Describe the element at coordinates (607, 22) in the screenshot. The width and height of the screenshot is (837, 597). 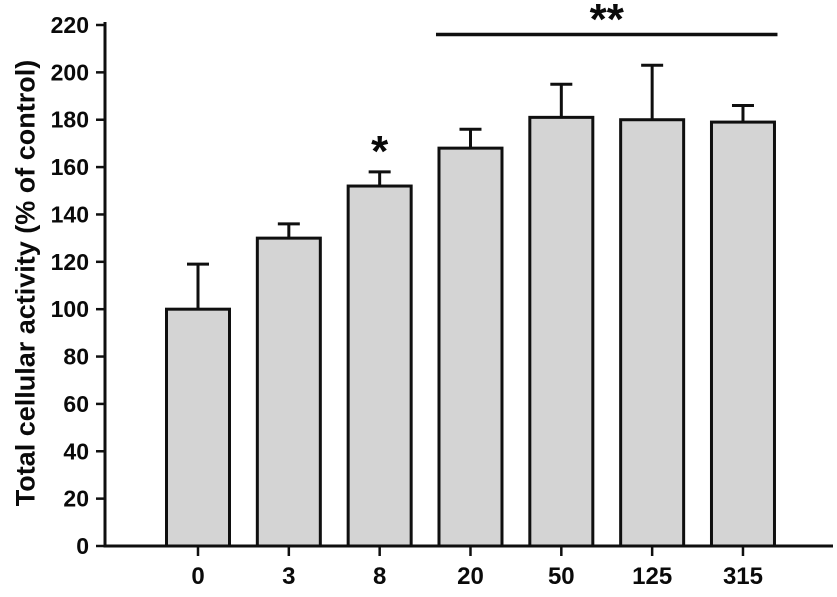
I see `significance-asterisks: **` at that location.